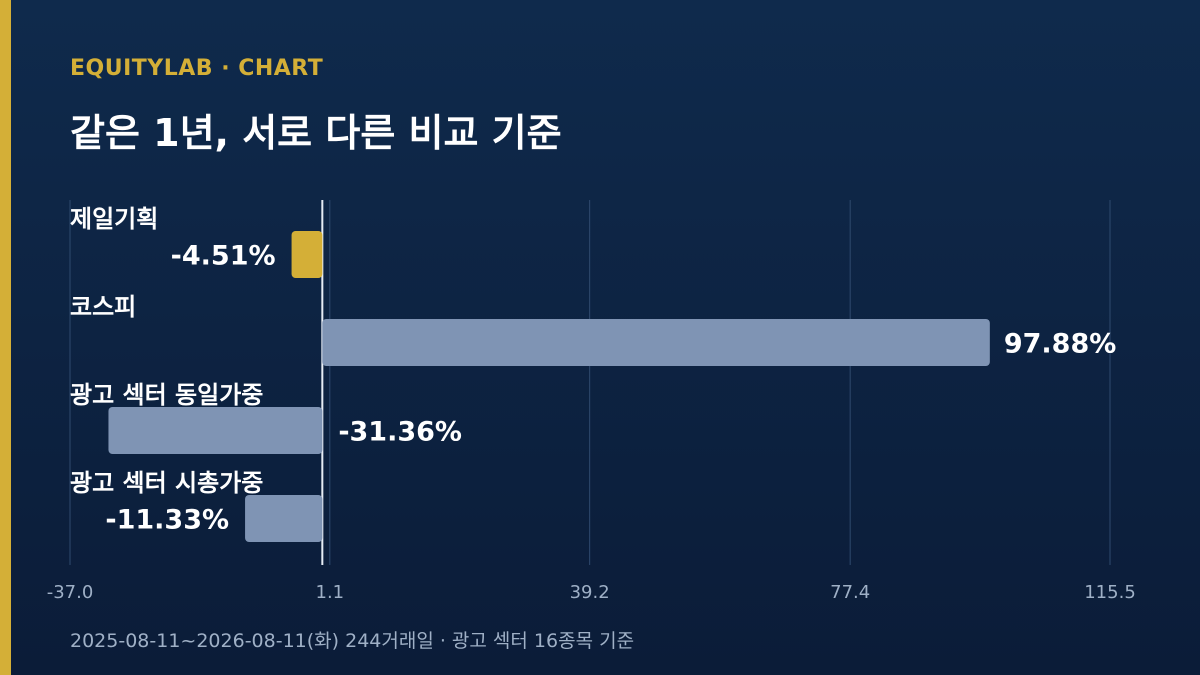 The height and width of the screenshot is (675, 1200). What do you see at coordinates (590, 592) in the screenshot?
I see `x-tick-label: 39.2` at bounding box center [590, 592].